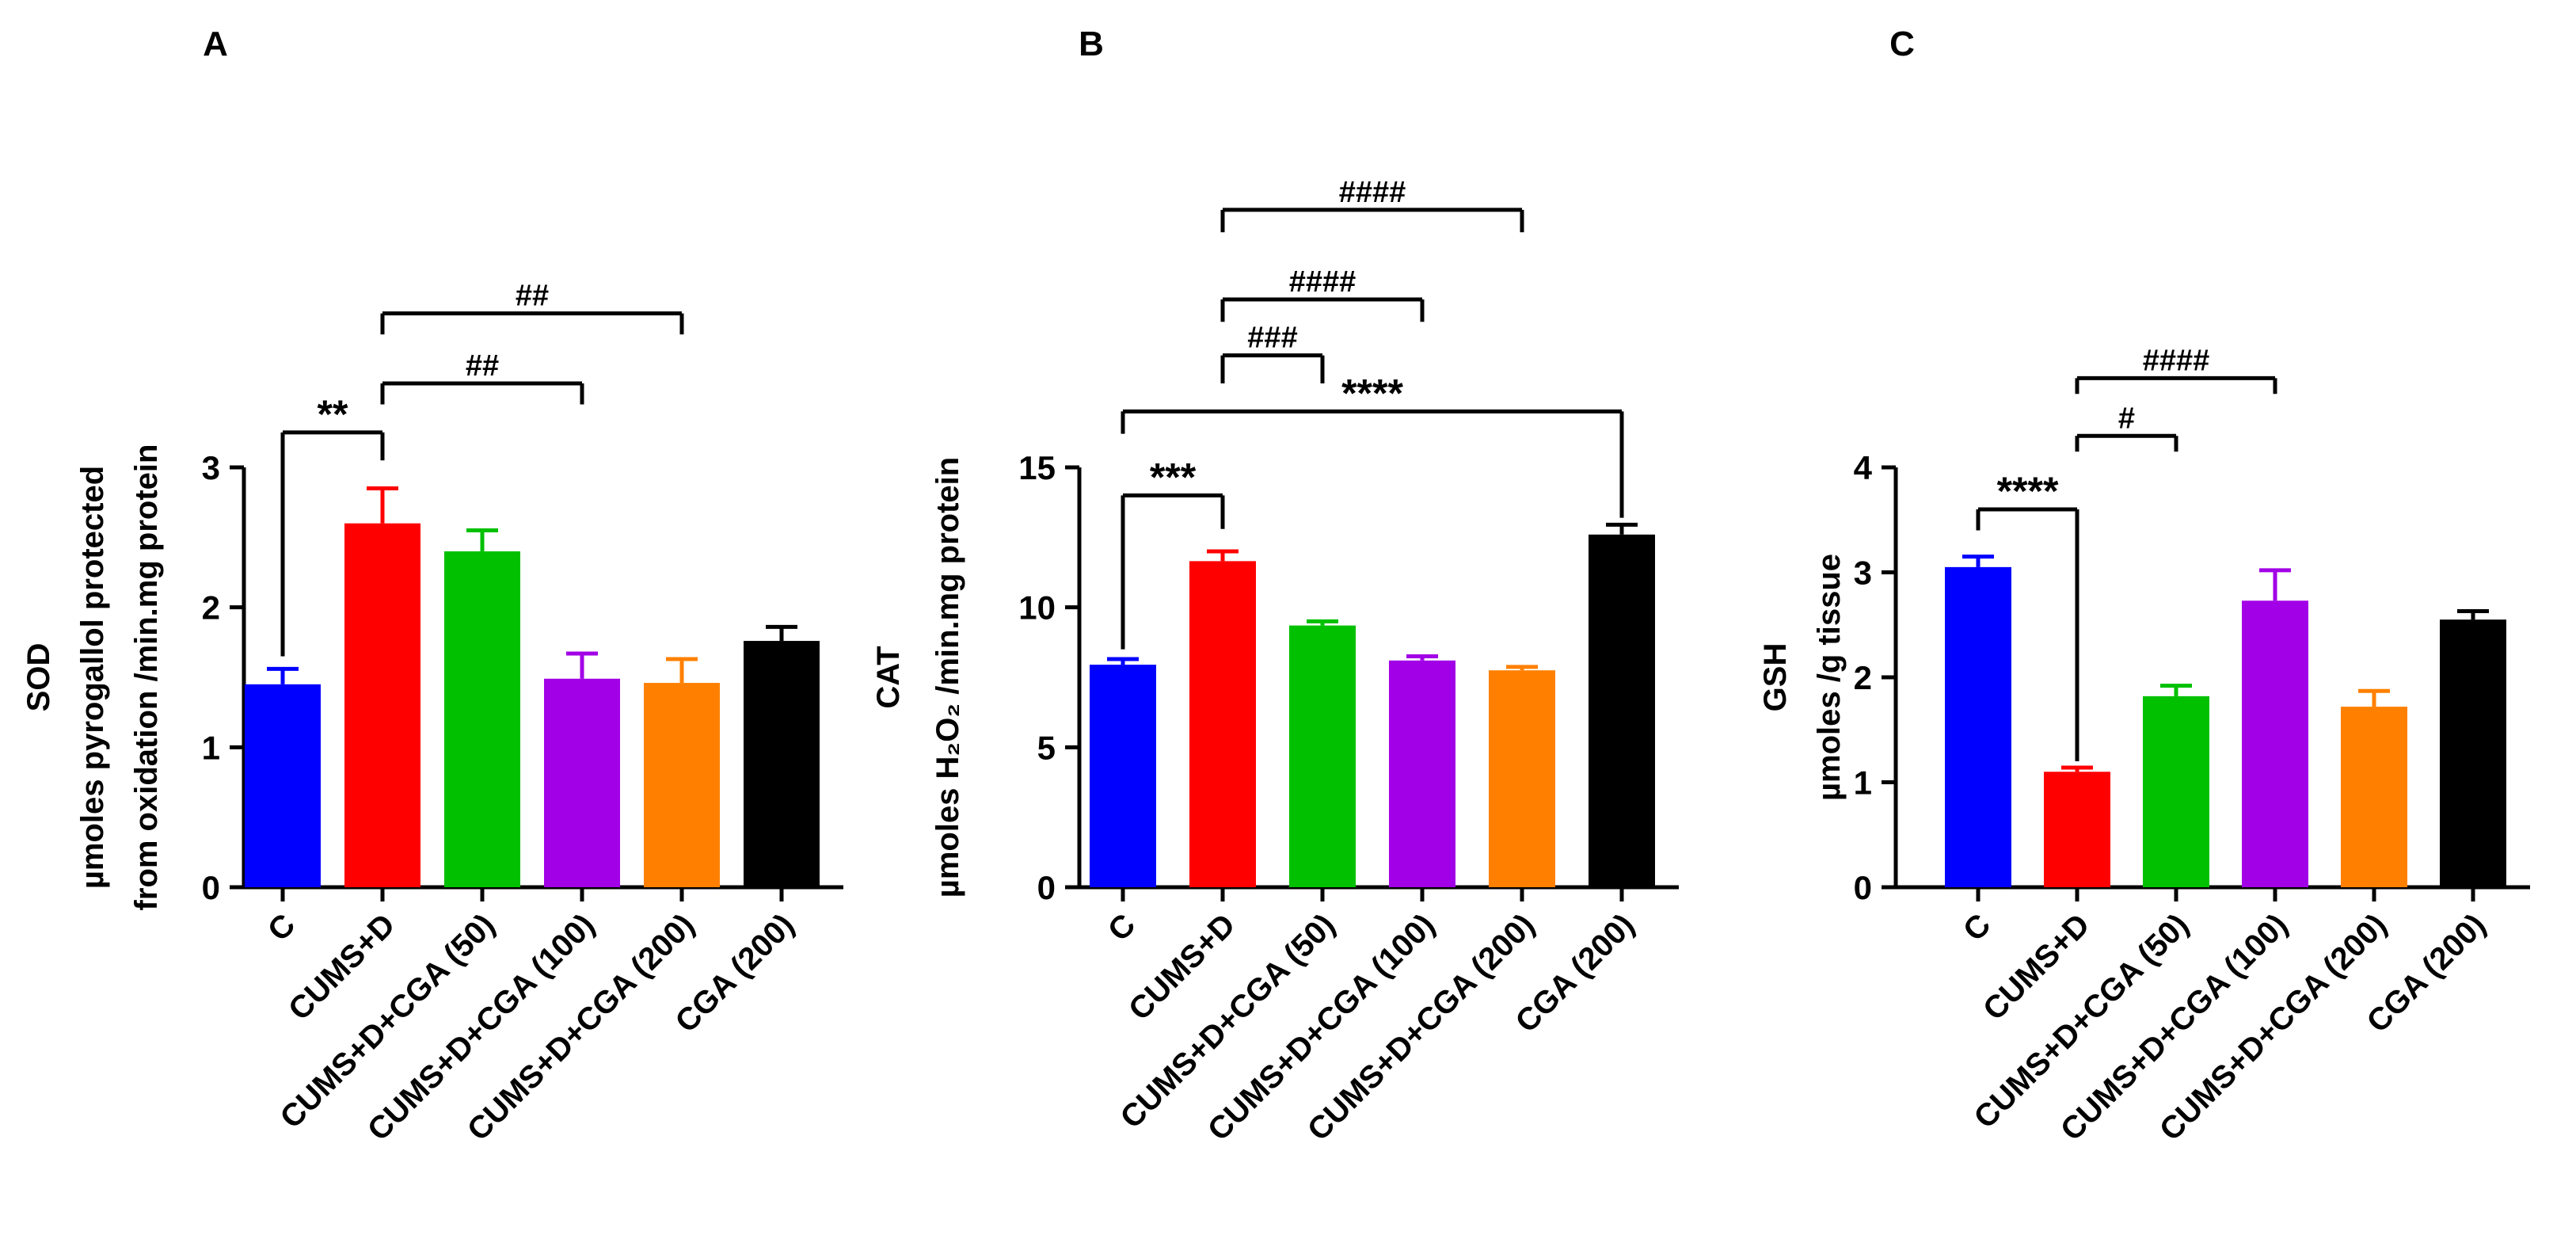 This screenshot has height=1254, width=2576. Describe the element at coordinates (947, 677) in the screenshot. I see `y-axis-label: µmoles H₂O₂ /min.mg protein` at that location.